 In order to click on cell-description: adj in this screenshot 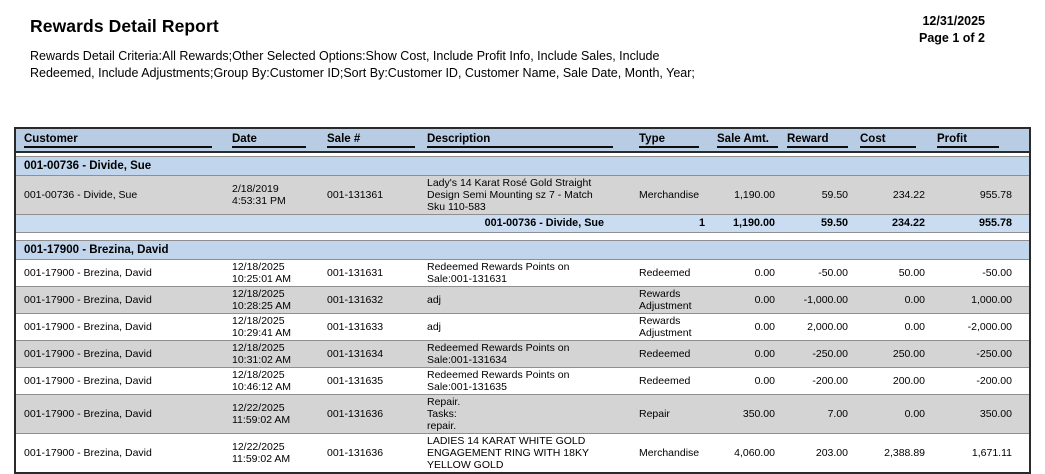, I will do `click(434, 300)`.